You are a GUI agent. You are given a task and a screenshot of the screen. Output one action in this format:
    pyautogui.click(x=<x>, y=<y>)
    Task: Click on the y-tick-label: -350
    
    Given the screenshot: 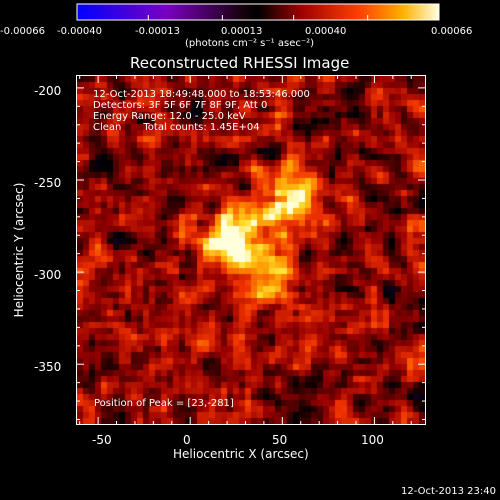 What is the action you would take?
    pyautogui.click(x=48, y=367)
    